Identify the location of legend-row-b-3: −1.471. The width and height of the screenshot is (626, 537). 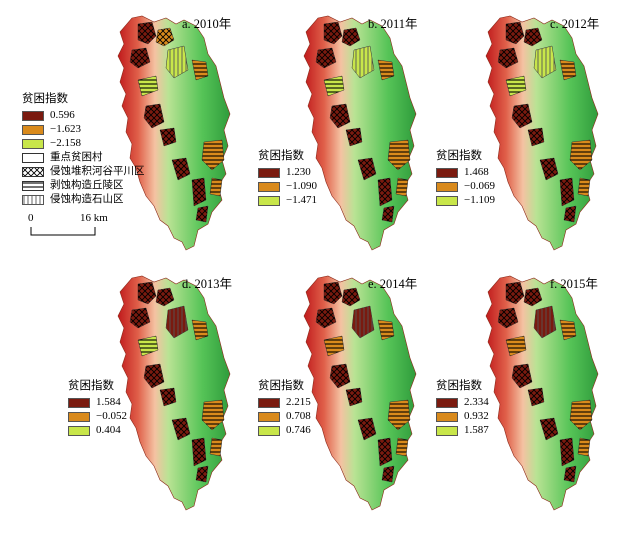
(287, 201).